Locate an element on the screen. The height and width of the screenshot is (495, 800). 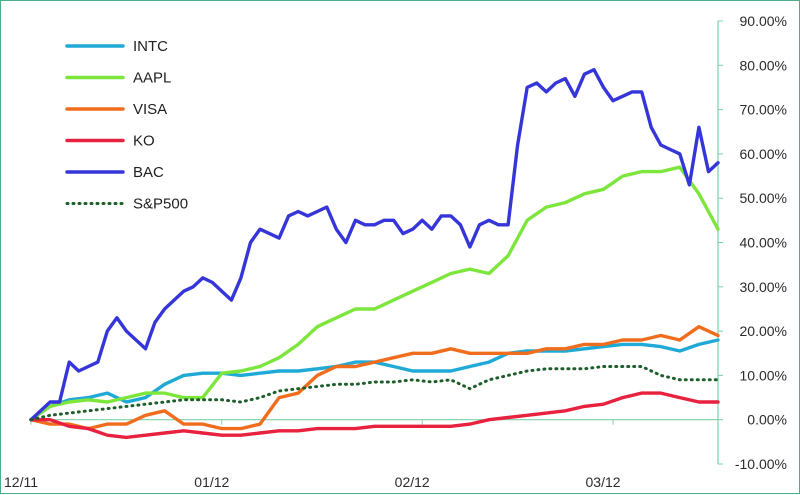
y-tick-label: 80.00% is located at coordinates (763, 65).